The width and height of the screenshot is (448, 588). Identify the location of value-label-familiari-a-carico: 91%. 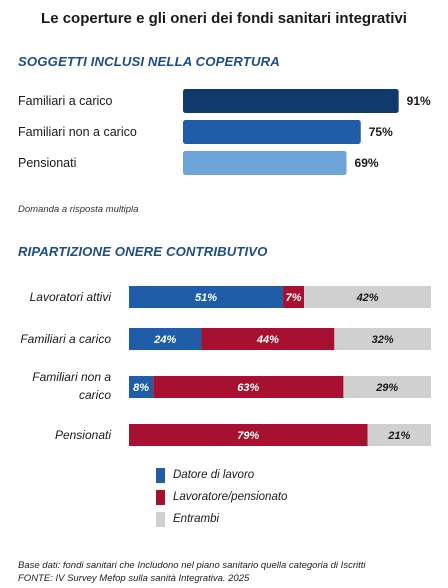
(419, 101).